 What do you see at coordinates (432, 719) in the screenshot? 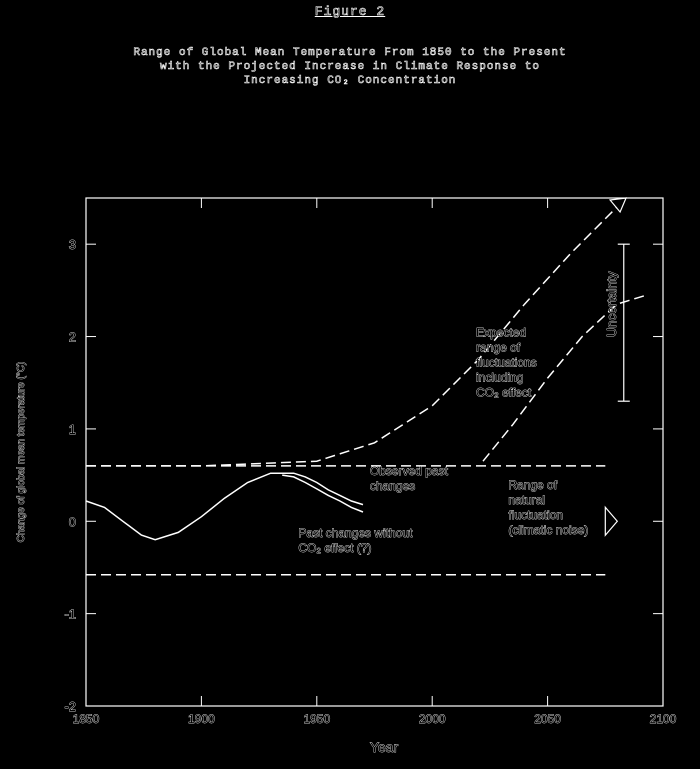
I see `x-tick-label: 2000` at bounding box center [432, 719].